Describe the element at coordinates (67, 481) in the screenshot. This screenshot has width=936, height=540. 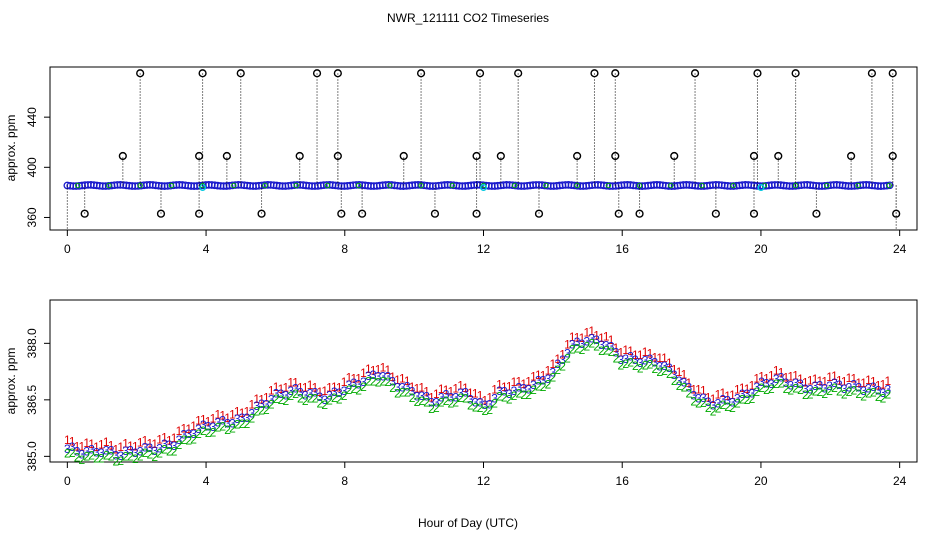
I see `x-tick-label: 0` at that location.